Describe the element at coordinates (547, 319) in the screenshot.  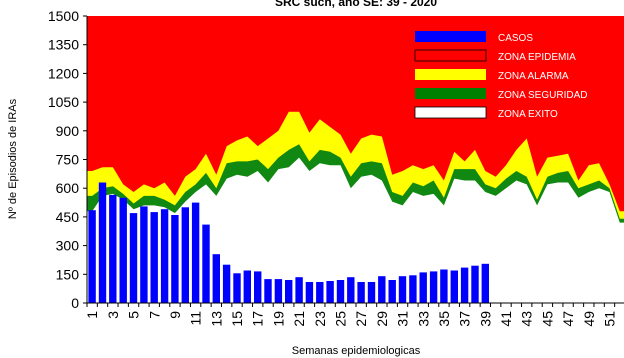
I see `x-tick-label: 45` at that location.